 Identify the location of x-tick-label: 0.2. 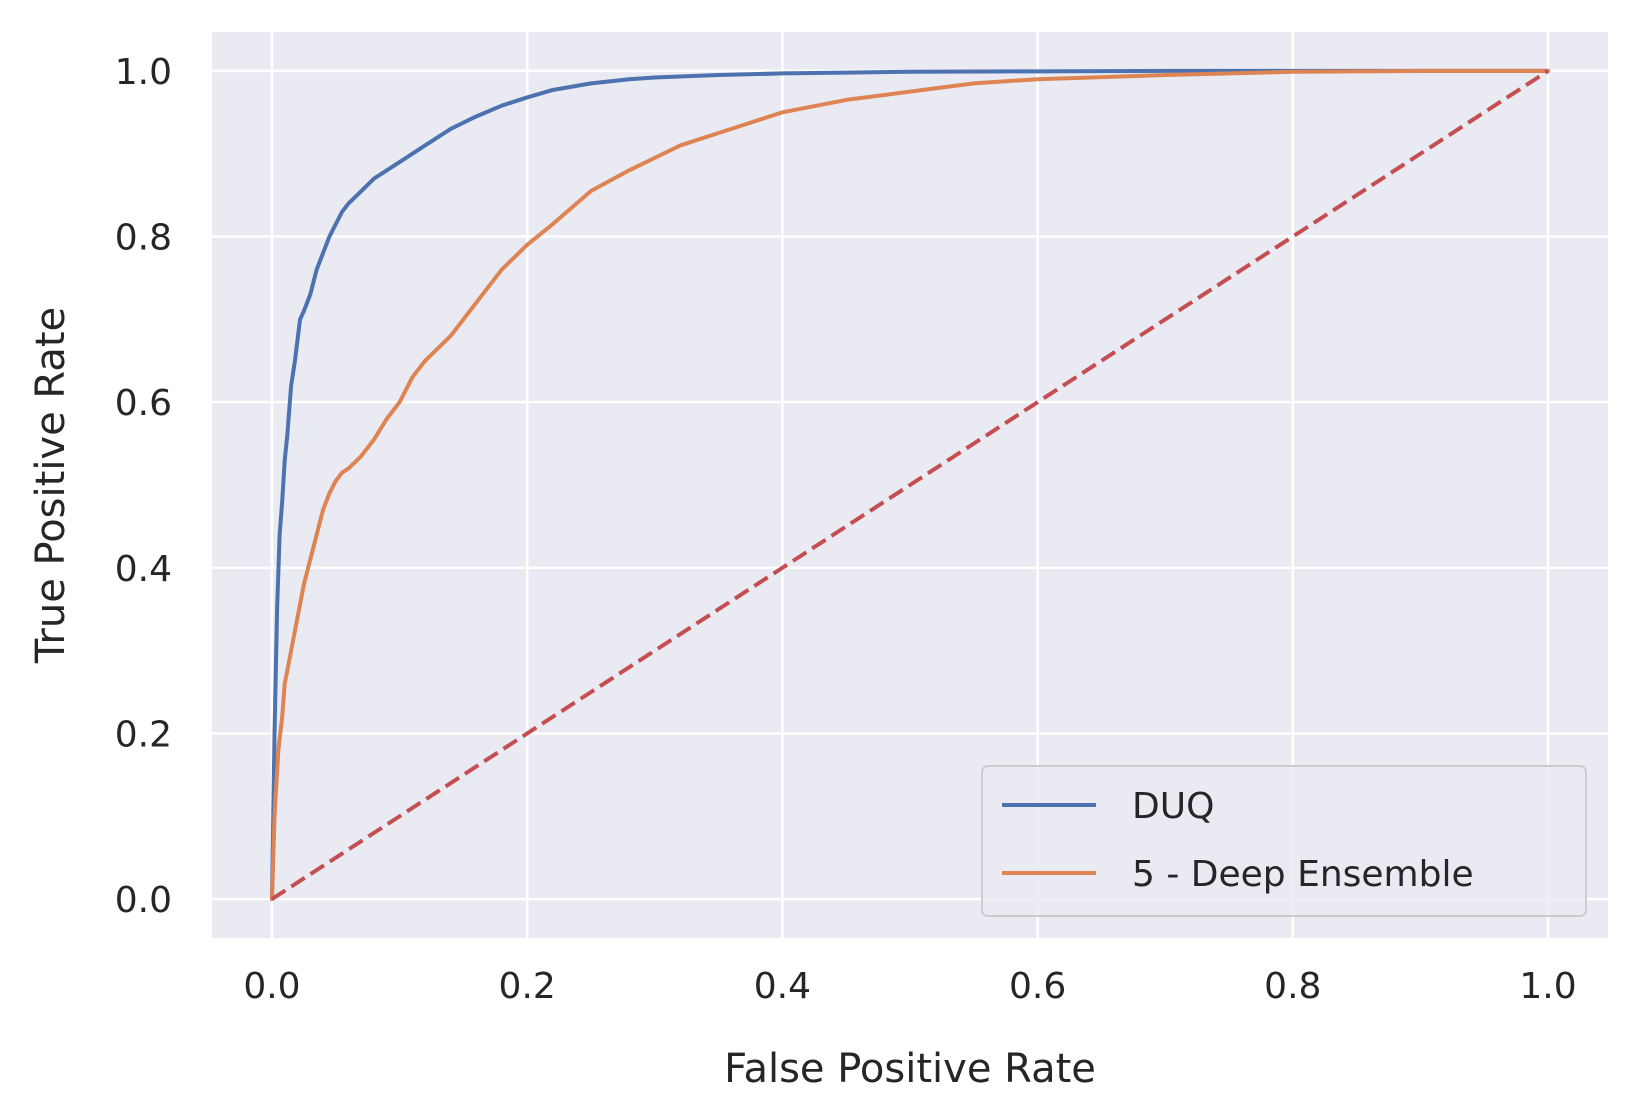
(527, 986).